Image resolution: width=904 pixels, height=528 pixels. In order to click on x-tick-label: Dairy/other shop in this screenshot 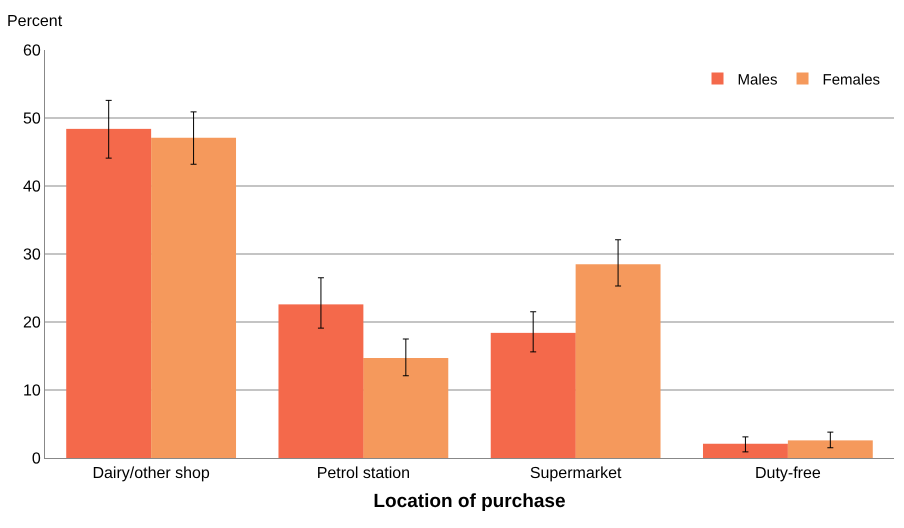, I will do `click(151, 473)`.